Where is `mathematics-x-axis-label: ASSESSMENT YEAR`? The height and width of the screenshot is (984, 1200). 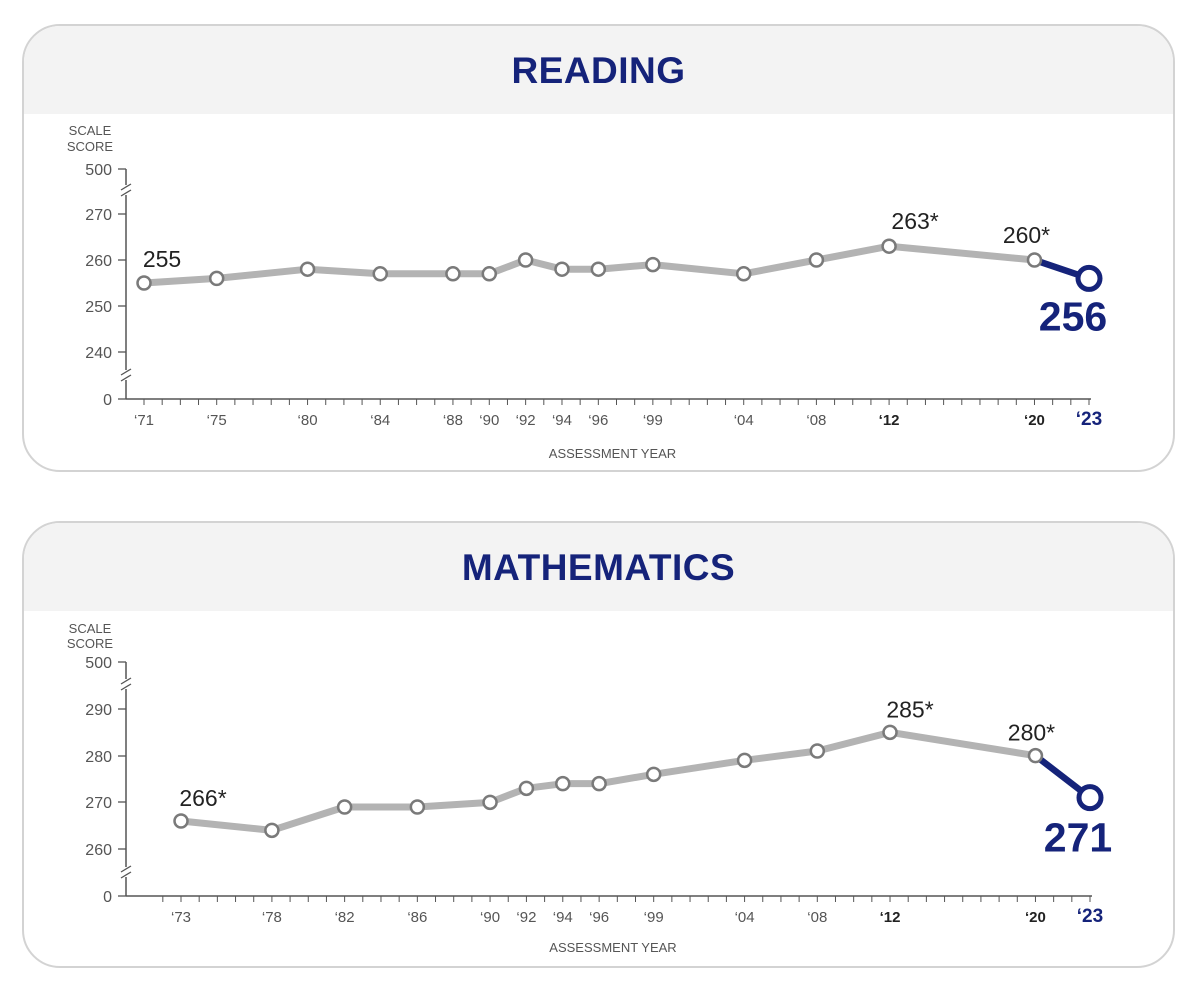
mathematics-x-axis-label: ASSESSMENT YEAR is located at coordinates (612, 947).